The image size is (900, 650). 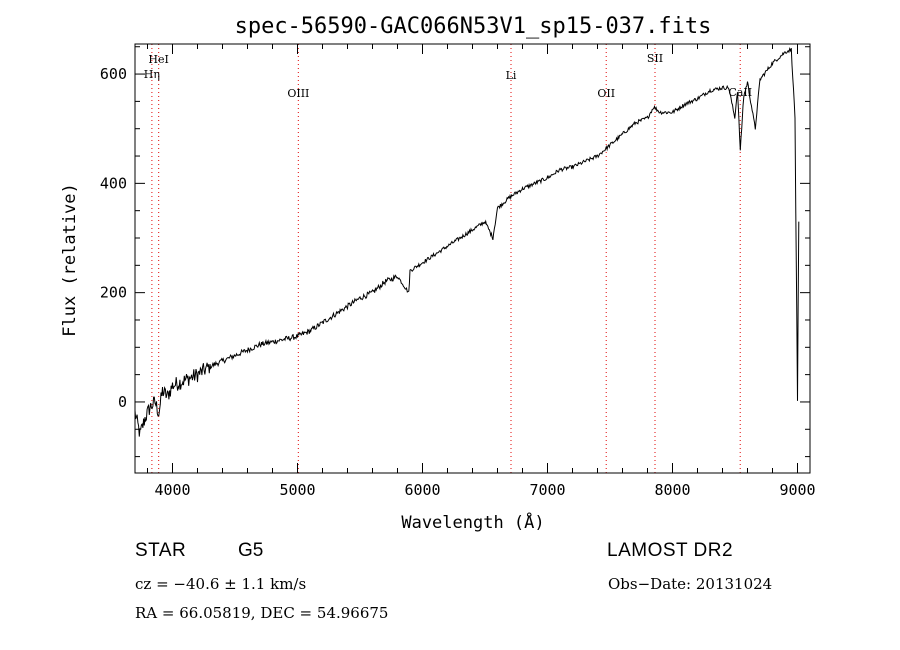 I want to click on spectral-line-label: CaII, so click(x=740, y=92).